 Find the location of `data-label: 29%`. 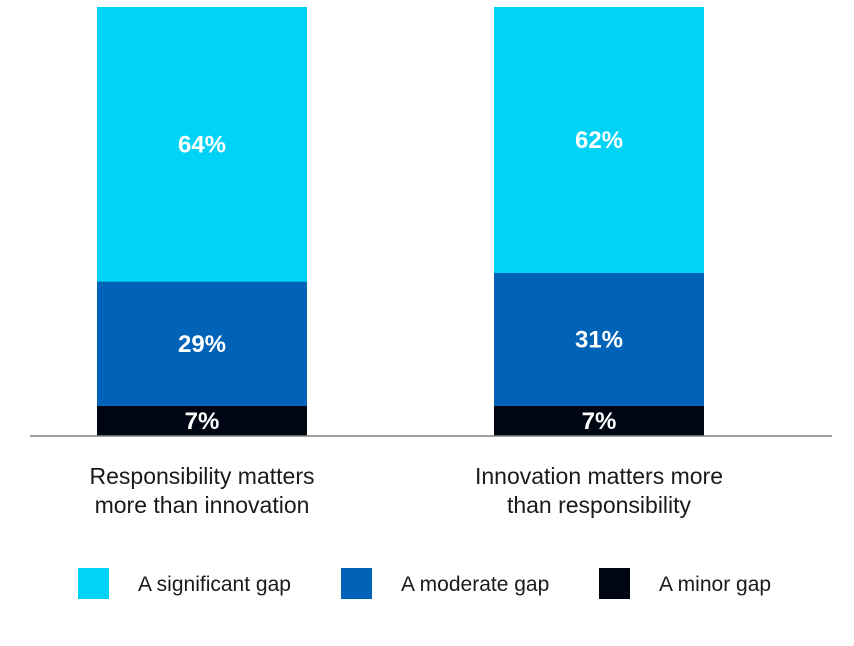

data-label: 29% is located at coordinates (202, 344).